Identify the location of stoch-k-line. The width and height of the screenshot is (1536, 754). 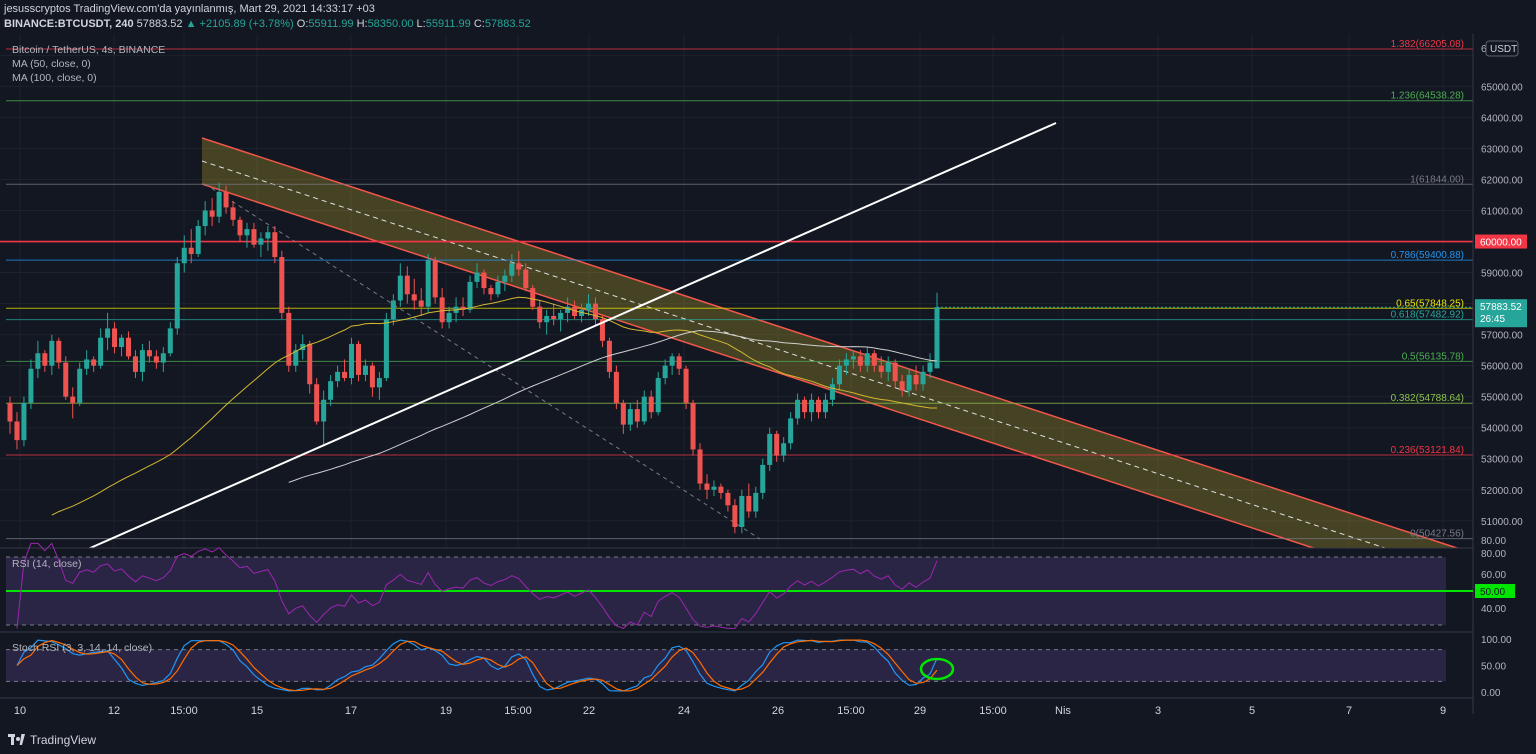
(477, 665).